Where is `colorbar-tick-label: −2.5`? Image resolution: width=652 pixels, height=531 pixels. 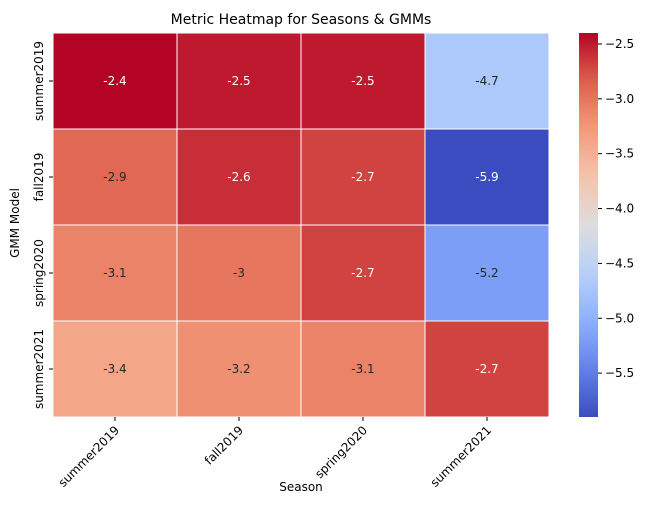 colorbar-tick-label: −2.5 is located at coordinates (619, 44).